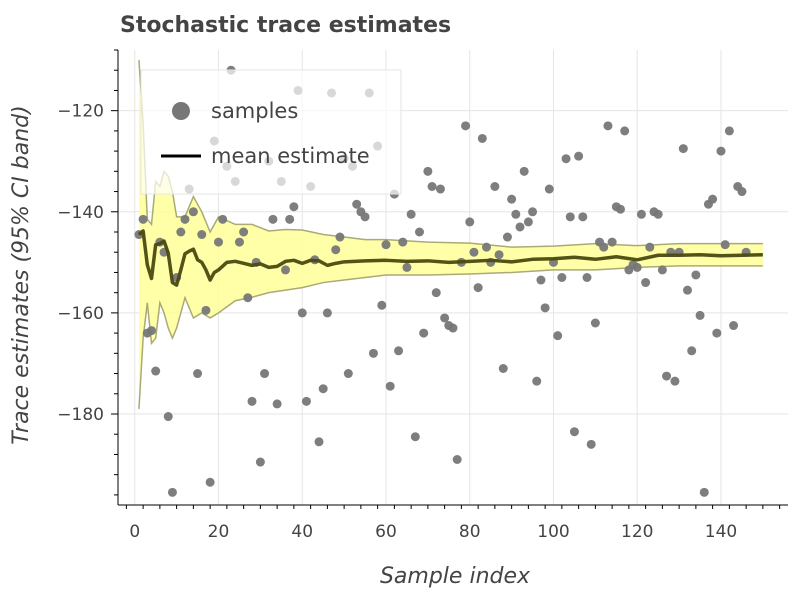  What do you see at coordinates (134, 532) in the screenshot?
I see `x-tick-label-0: 0` at bounding box center [134, 532].